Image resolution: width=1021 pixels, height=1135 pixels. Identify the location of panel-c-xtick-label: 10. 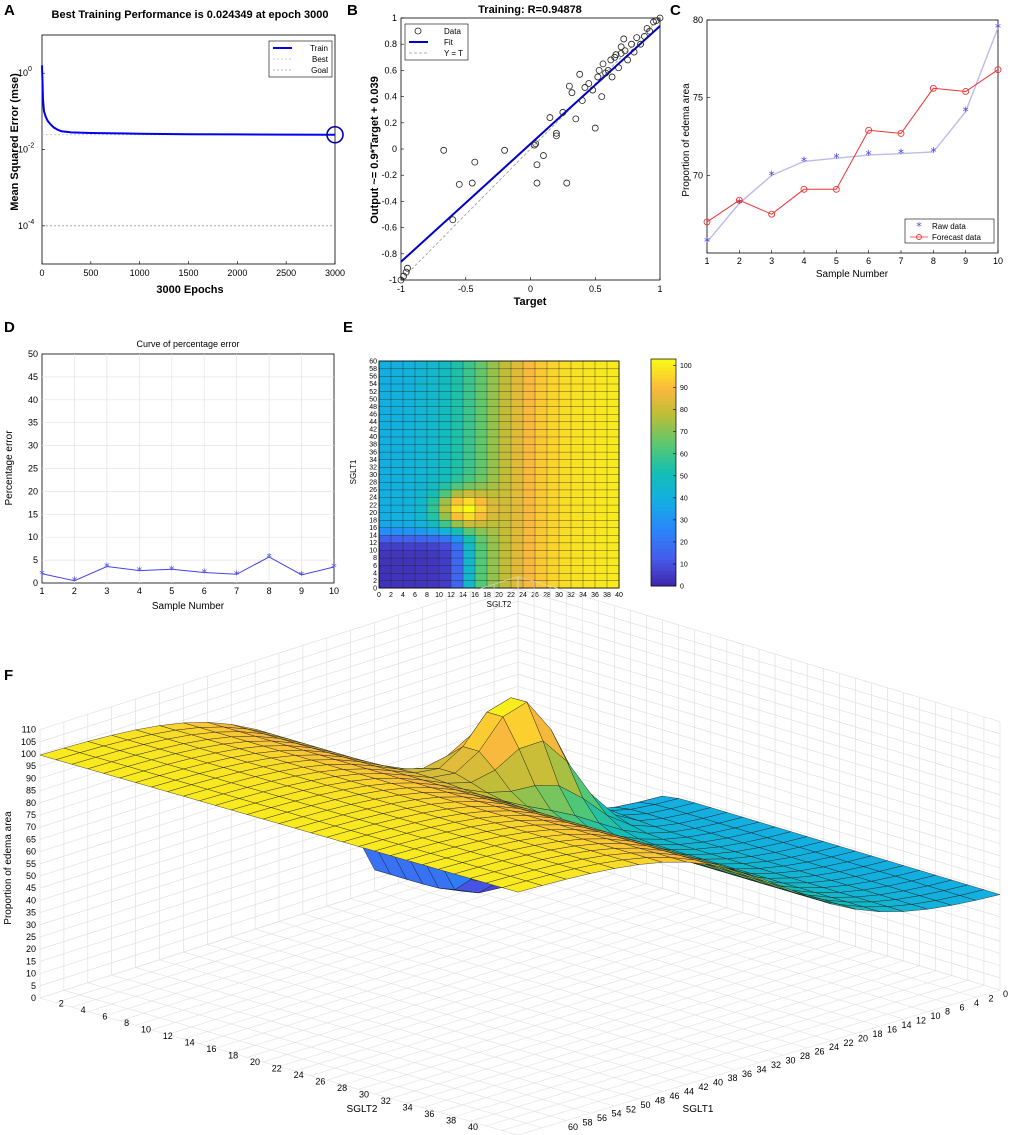
(998, 261).